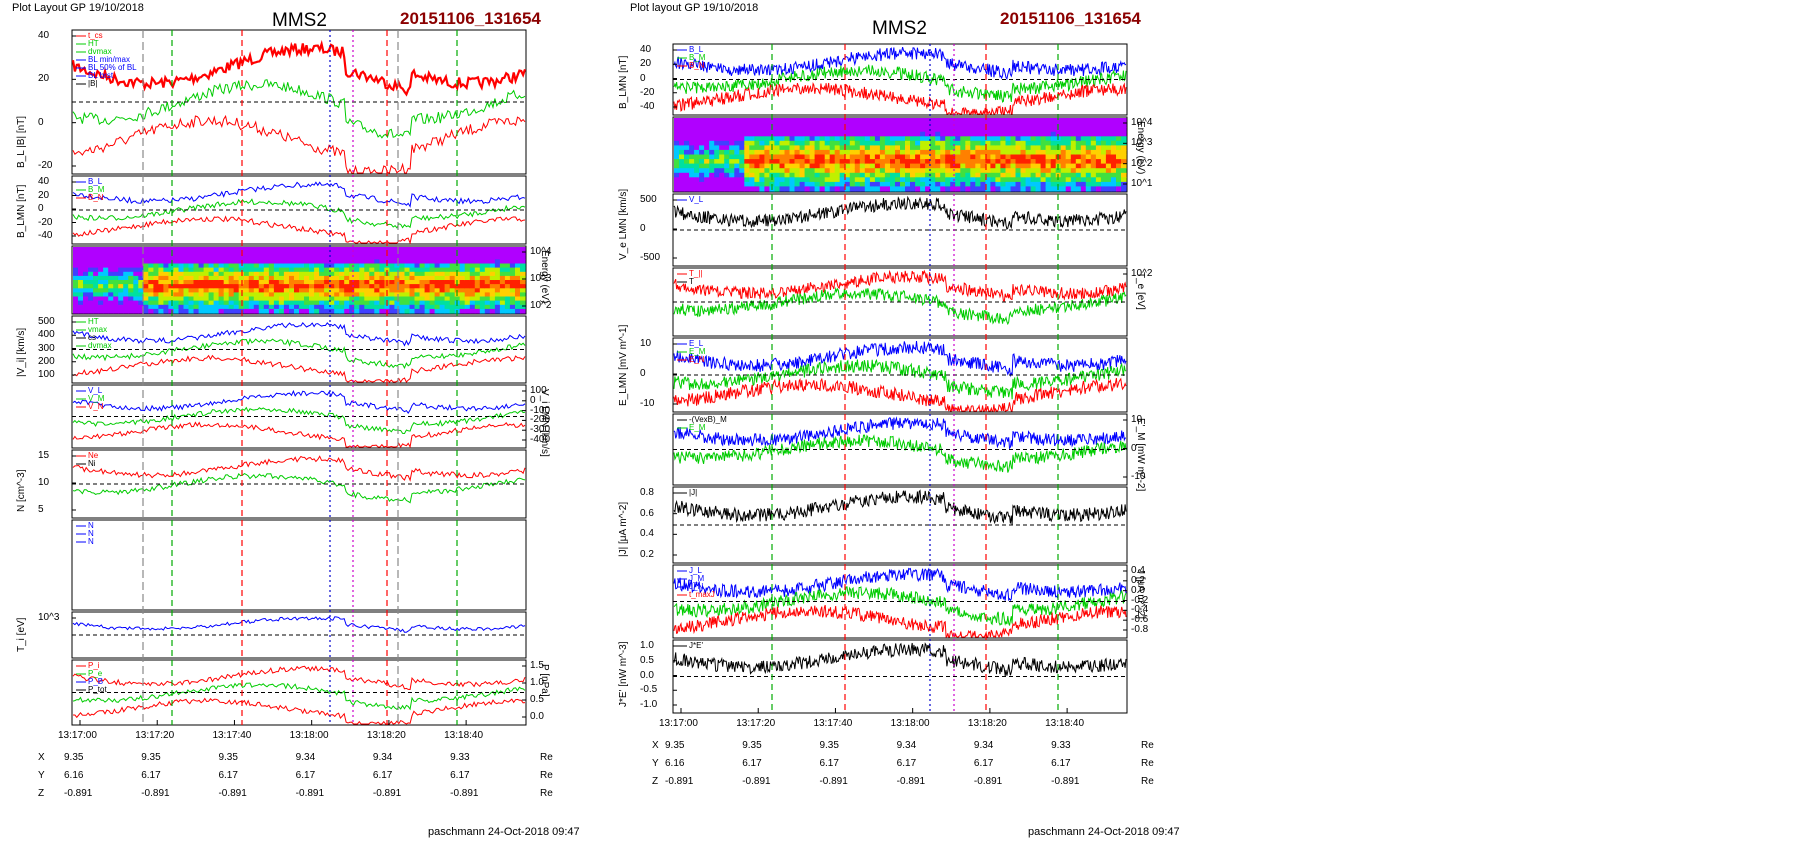 The width and height of the screenshot is (1804, 841). Describe the element at coordinates (900, 286) in the screenshot. I see `right-panel3-series0` at that location.